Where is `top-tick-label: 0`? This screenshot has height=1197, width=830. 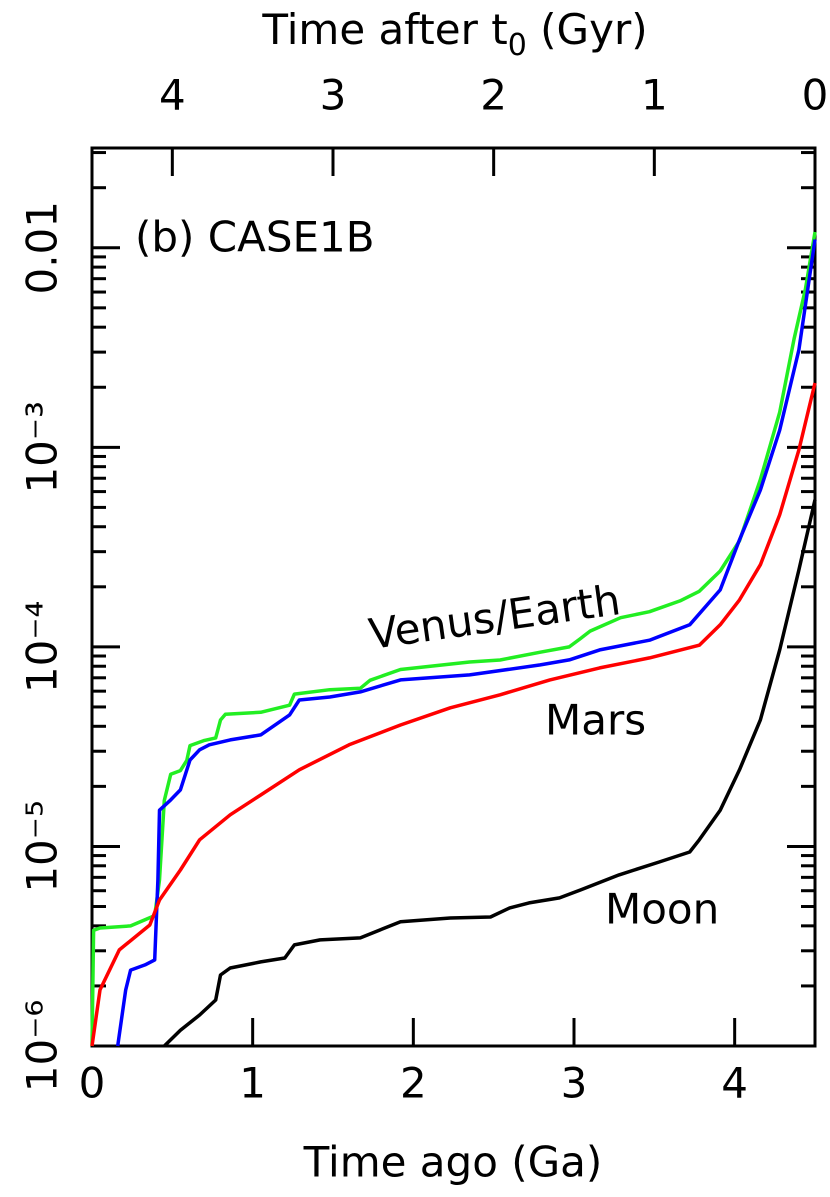
top-tick-label: 0 is located at coordinates (815, 95).